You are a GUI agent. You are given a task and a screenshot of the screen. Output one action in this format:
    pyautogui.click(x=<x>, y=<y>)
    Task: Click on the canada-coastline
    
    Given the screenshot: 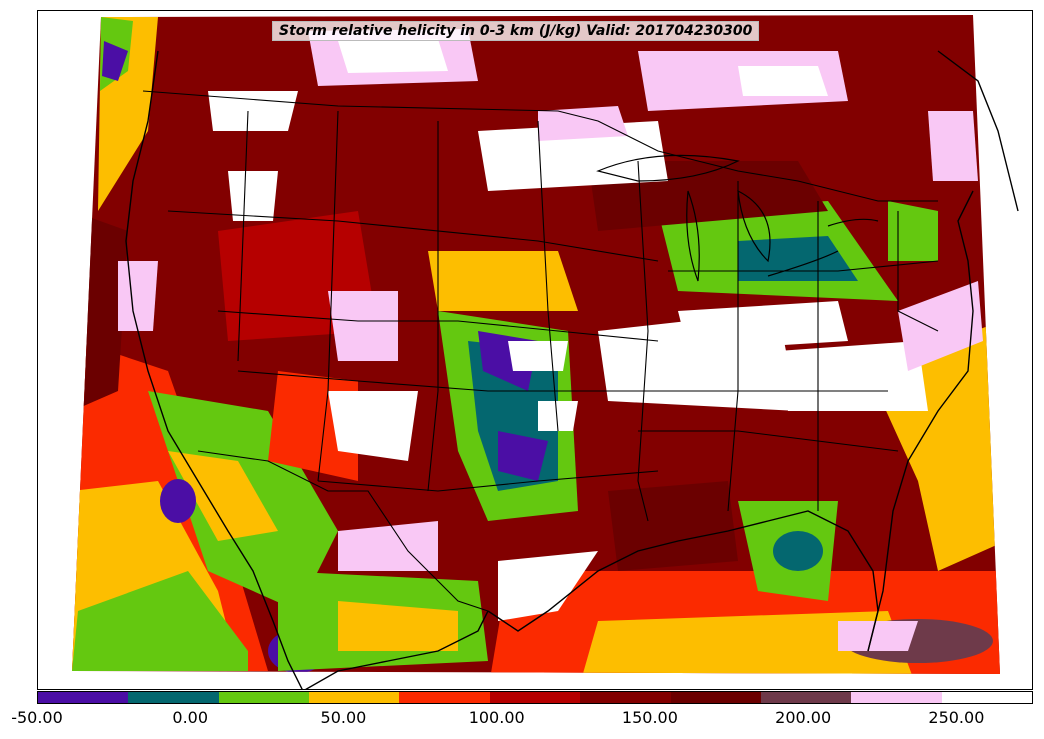 What is the action you would take?
    pyautogui.click(x=978, y=131)
    